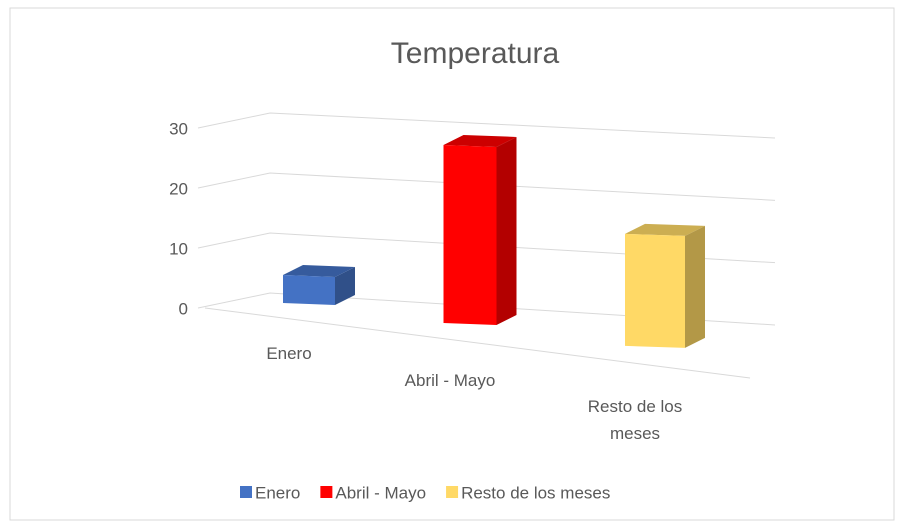 This screenshot has height=527, width=902. Describe the element at coordinates (475, 53) in the screenshot. I see `chart-title: Temperatura` at that location.